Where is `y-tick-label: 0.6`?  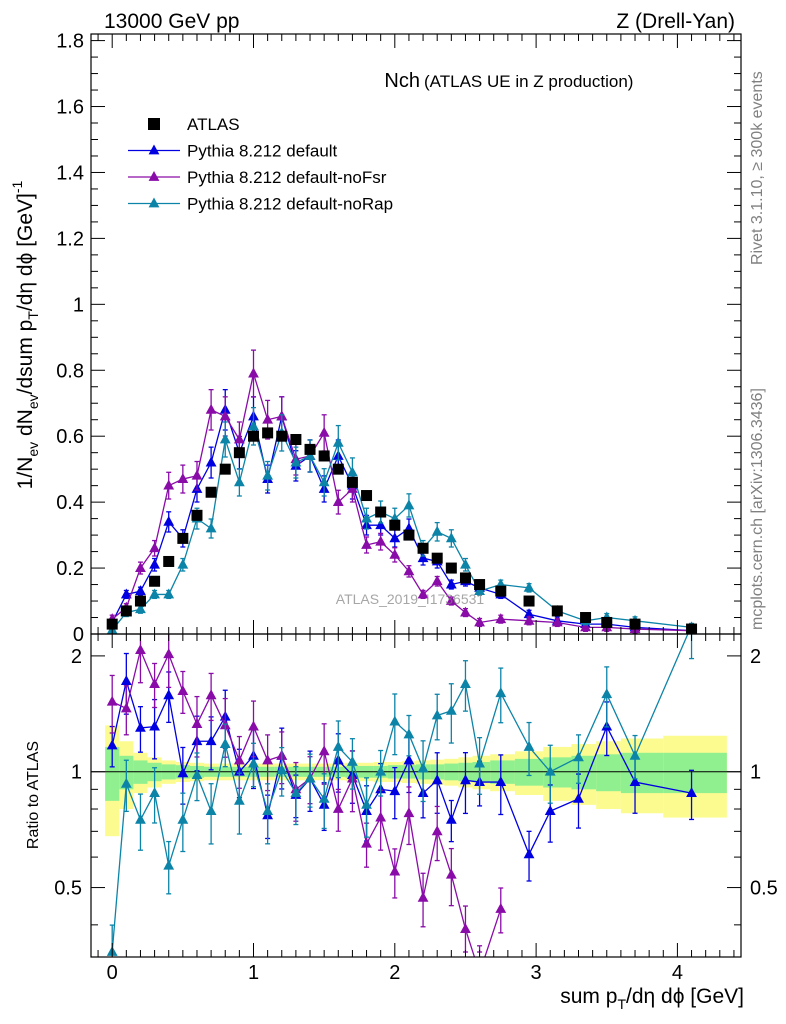
y-tick-label: 0.6 is located at coordinates (70, 437).